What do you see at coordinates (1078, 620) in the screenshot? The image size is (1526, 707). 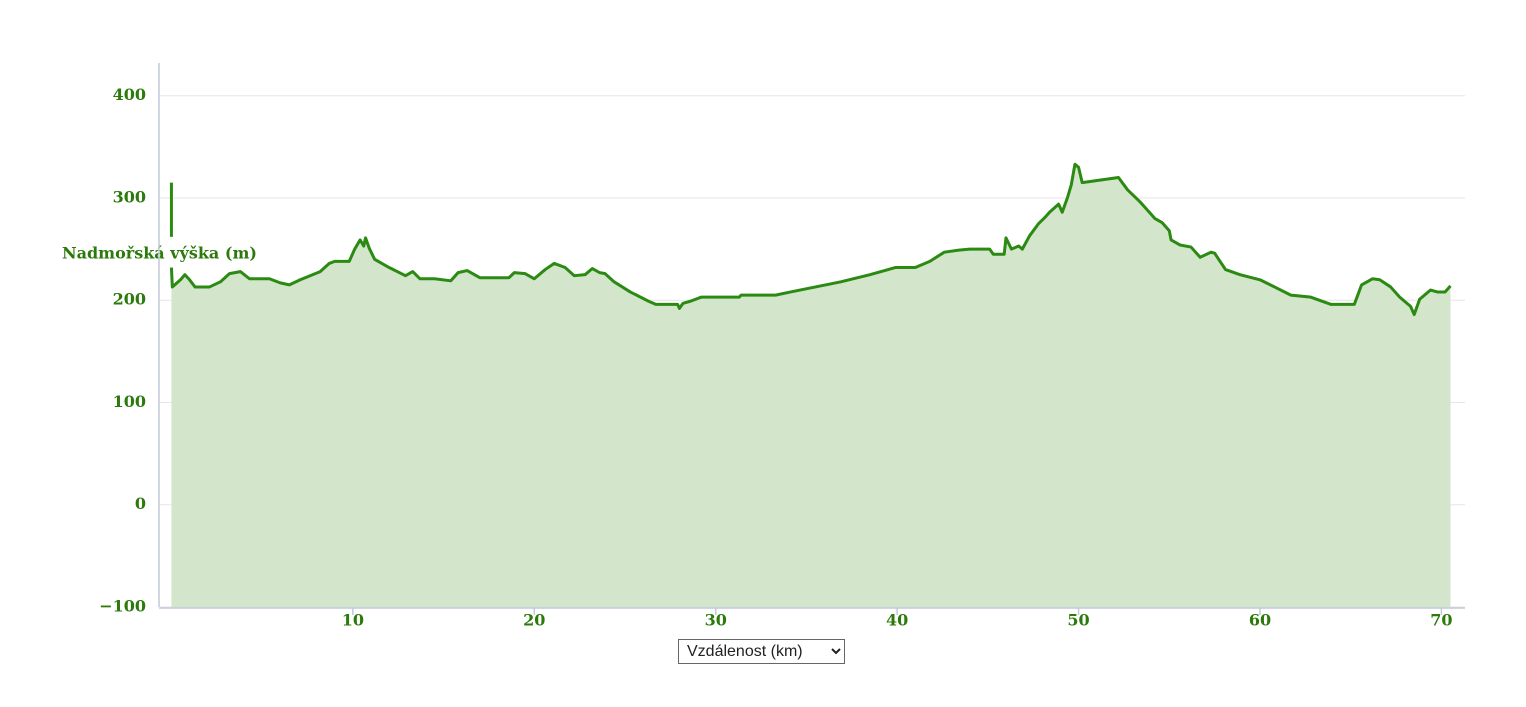 I see `x-tick-label: 50` at bounding box center [1078, 620].